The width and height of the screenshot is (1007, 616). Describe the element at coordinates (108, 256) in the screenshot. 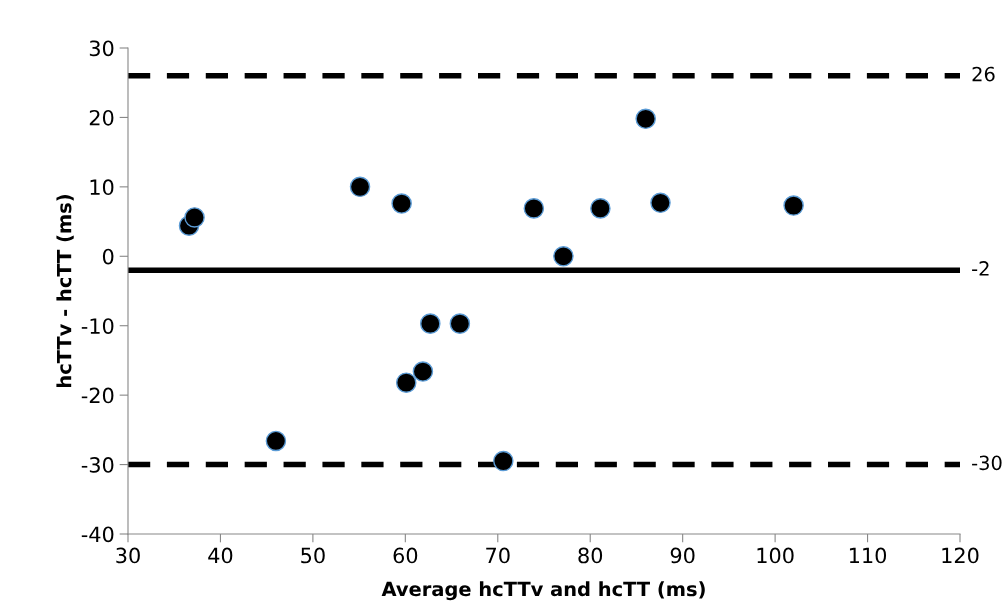

I see `y-tick-label: 0` at that location.